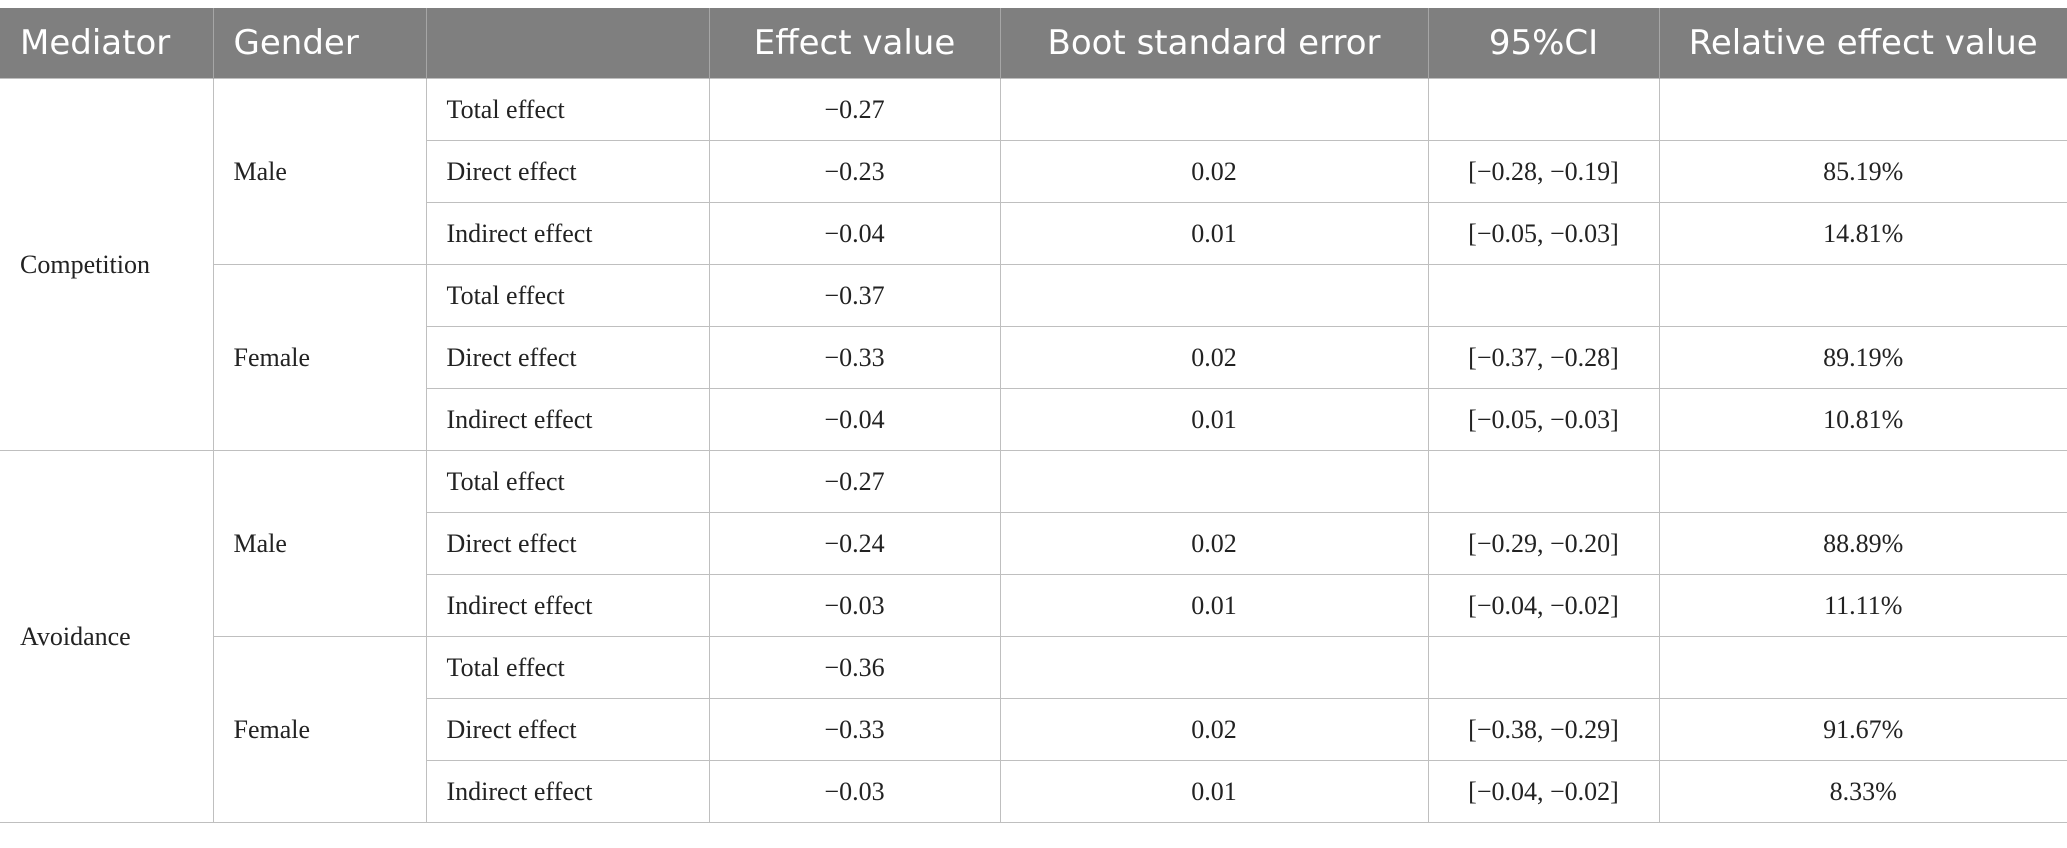 The image size is (2067, 848). Describe the element at coordinates (1543, 43) in the screenshot. I see `header-ci: 95%CI` at that location.